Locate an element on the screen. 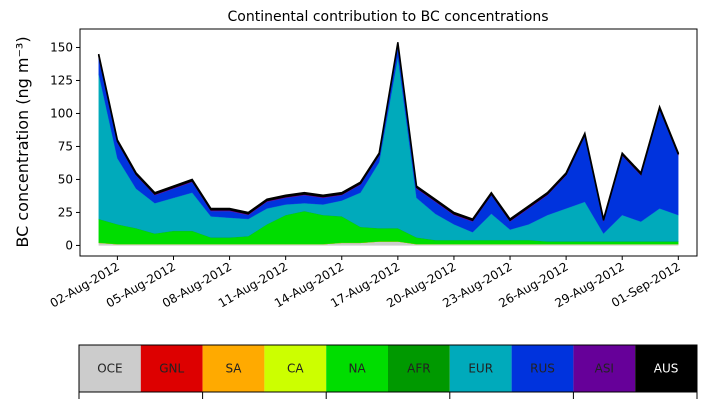  legend-frame is located at coordinates (388, 368).